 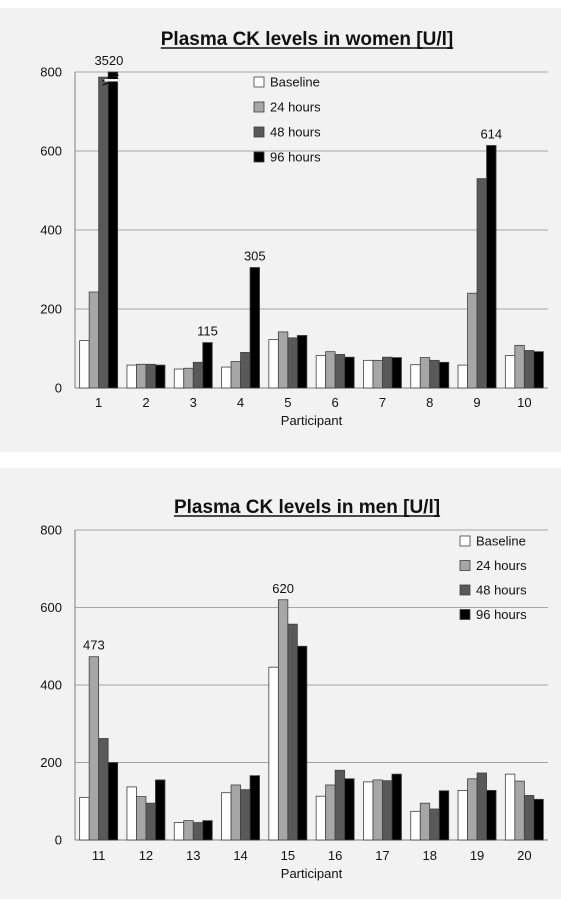 I want to click on women-x-tick-label: 9, so click(x=476, y=402).